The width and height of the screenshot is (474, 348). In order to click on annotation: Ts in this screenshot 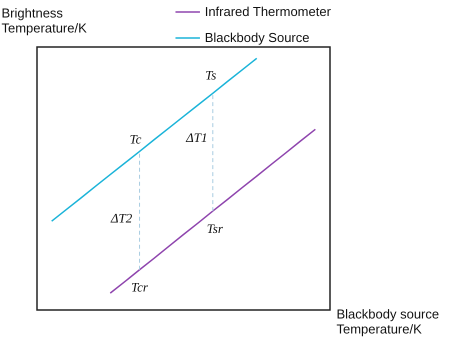, I will do `click(210, 74)`.